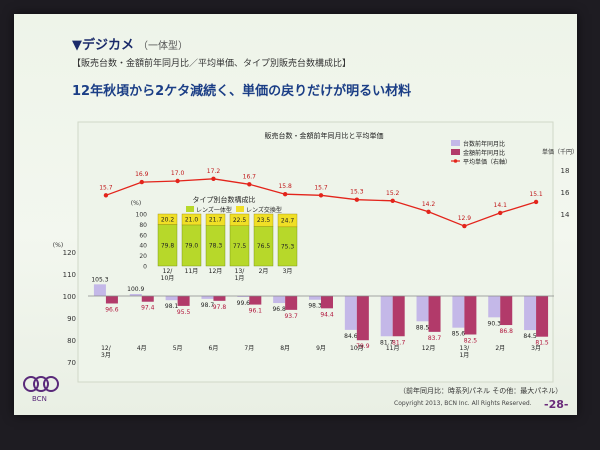 The width and height of the screenshot is (600, 450). I want to click on amount-data-label: 95.5, so click(184, 312).